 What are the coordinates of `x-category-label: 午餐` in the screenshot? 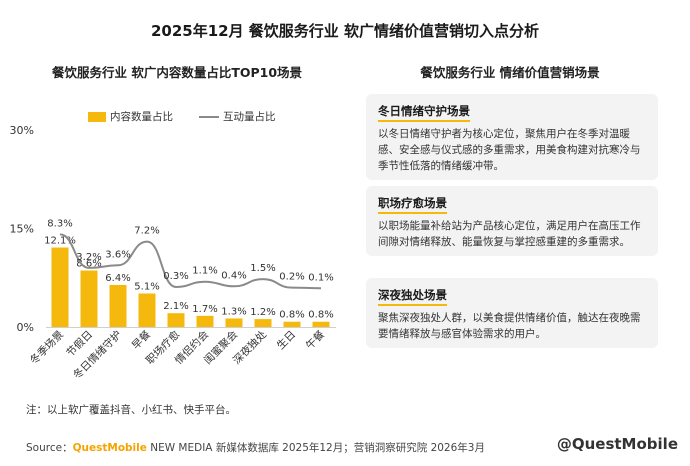 It's located at (315, 340).